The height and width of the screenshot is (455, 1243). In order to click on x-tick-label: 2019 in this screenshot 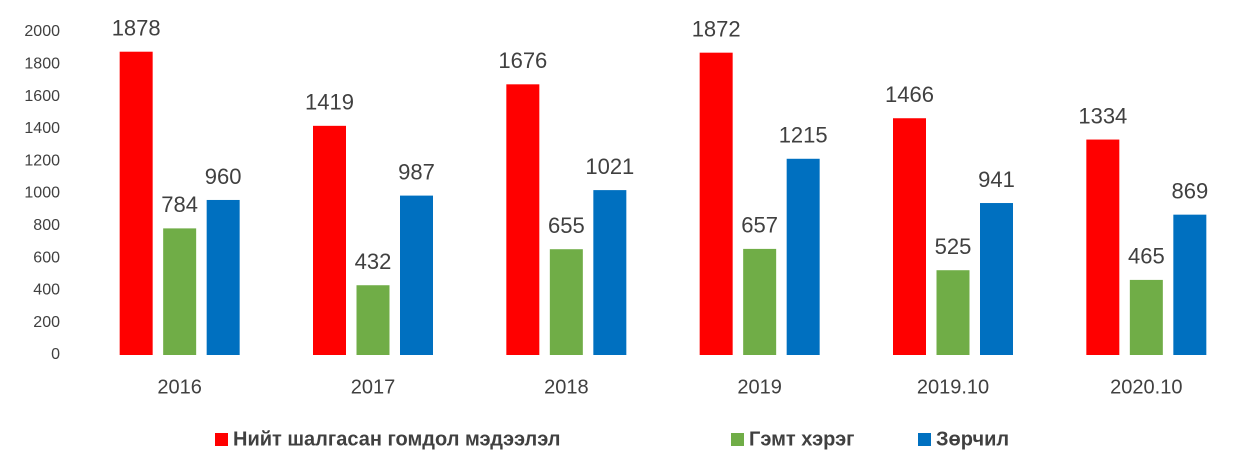, I will do `click(759, 387)`.